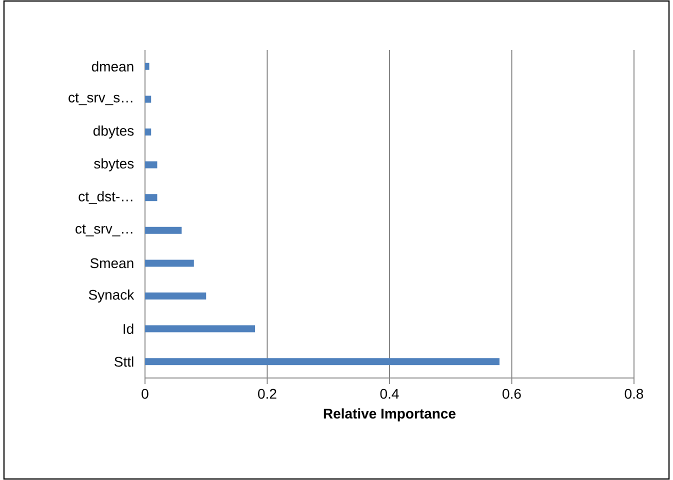 This screenshot has width=673, height=480. What do you see at coordinates (113, 66) in the screenshot?
I see `y-tick-label: dmean` at bounding box center [113, 66].